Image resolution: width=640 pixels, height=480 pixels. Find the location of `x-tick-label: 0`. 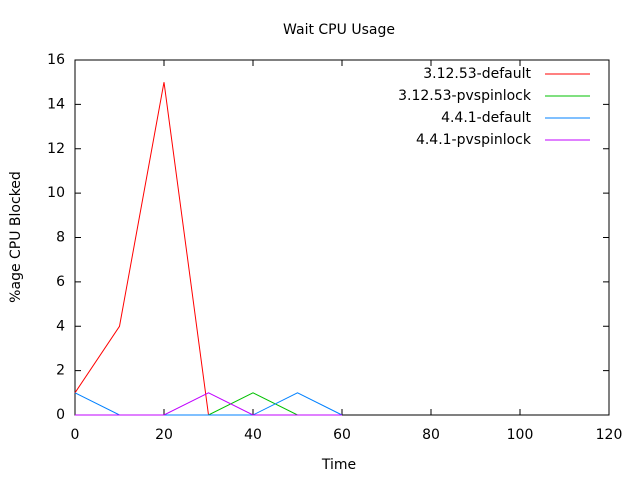

x-tick-label: 0 is located at coordinates (75, 435).